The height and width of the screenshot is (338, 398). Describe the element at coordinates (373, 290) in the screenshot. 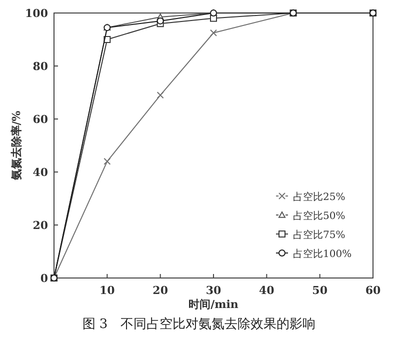

I see `x-tick-label: 60` at that location.